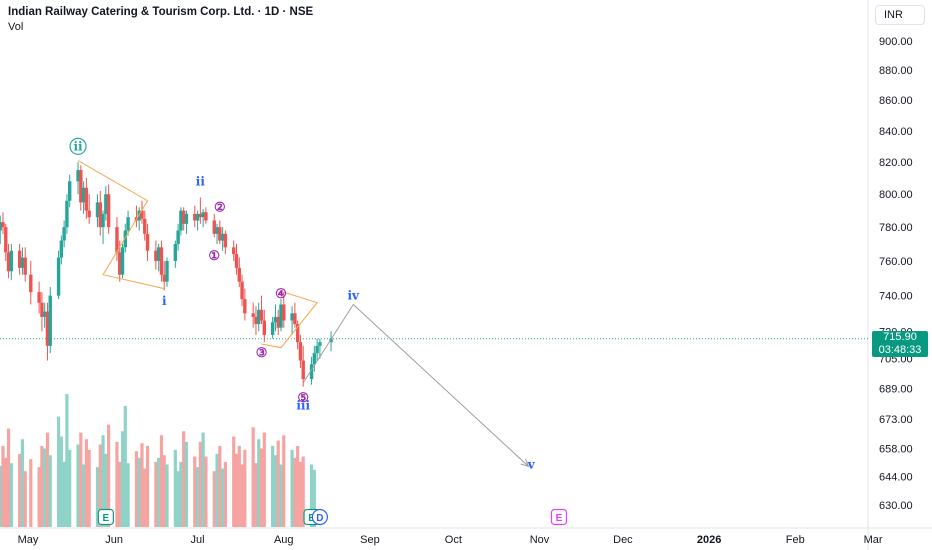  I want to click on time-tick-label: Nov, so click(540, 540).